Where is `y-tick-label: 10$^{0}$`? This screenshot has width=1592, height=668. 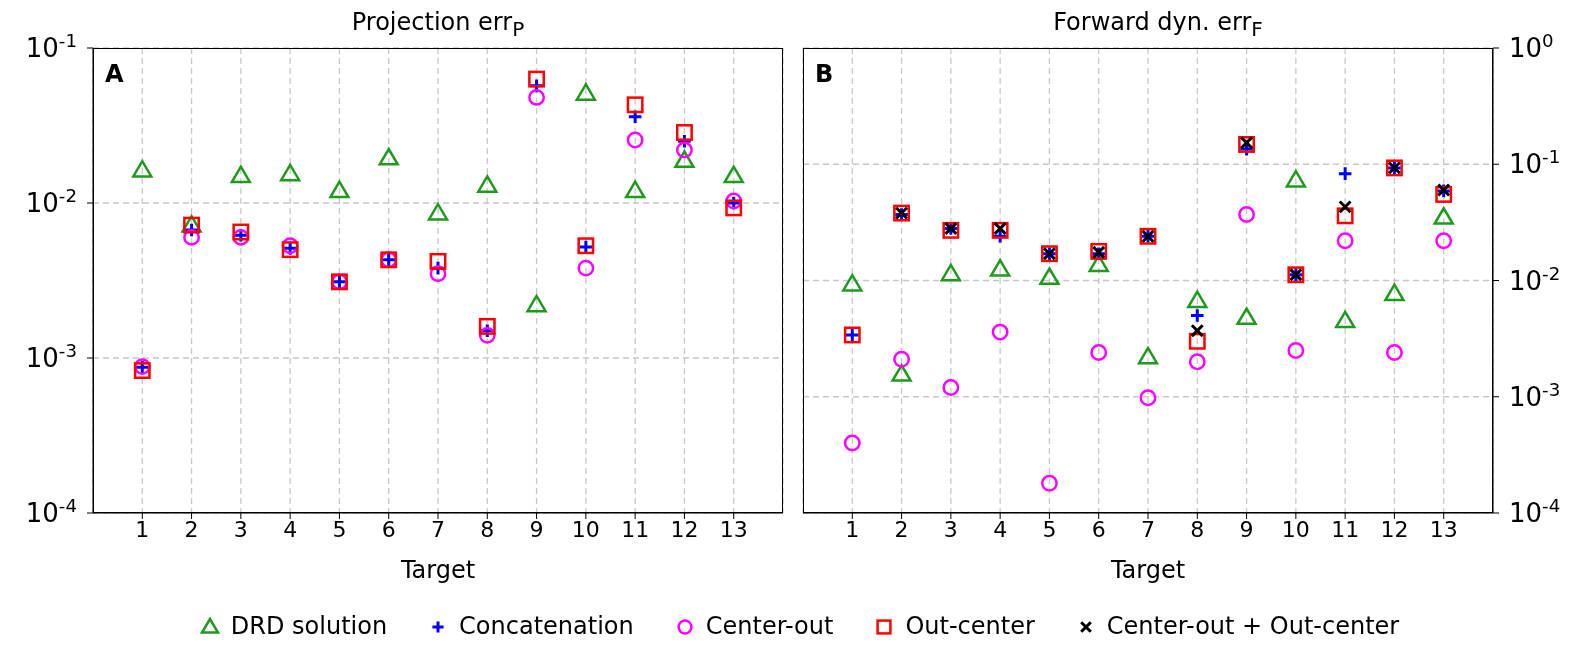 y-tick-label: 10$^{0}$ is located at coordinates (1531, 46).